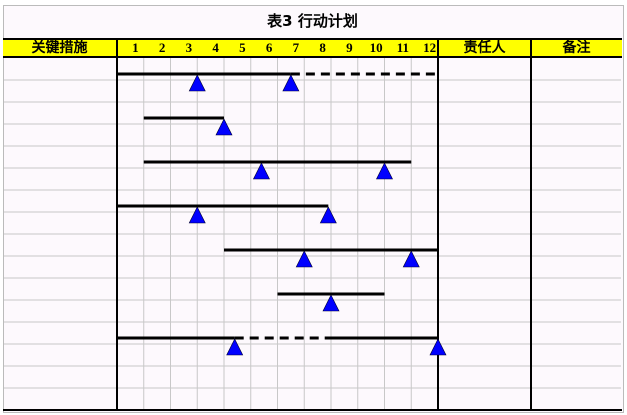 Image resolution: width=627 pixels, height=415 pixels. I want to click on table-header: 关键措施 1 2 3 4 5 6 7 8 9 10 11 12 责任人 备注, so click(312, 48).